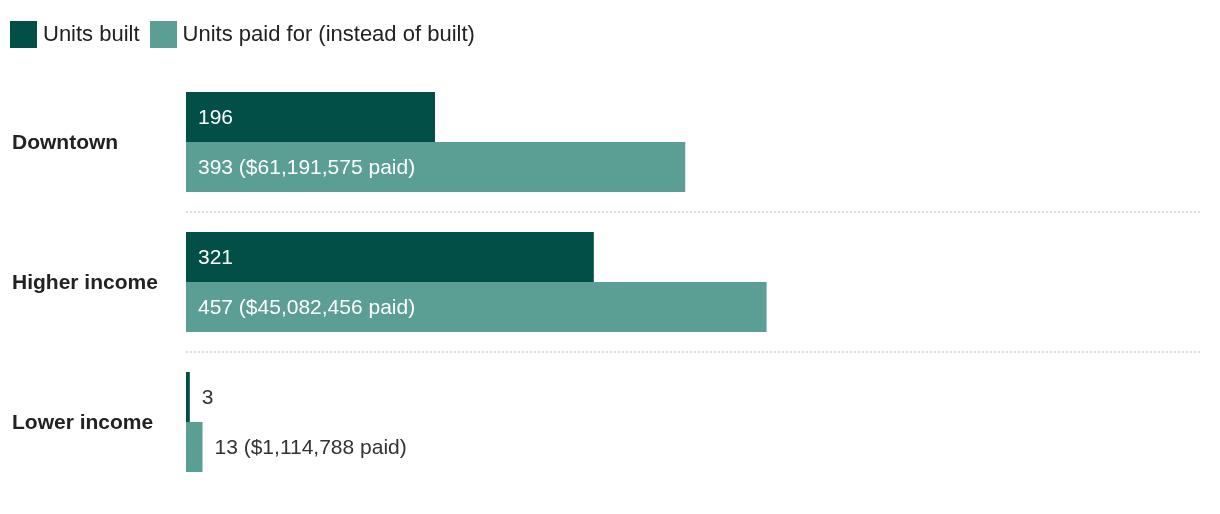 This screenshot has width=1220, height=514. What do you see at coordinates (91, 34) in the screenshot?
I see `legend-label: Units built` at bounding box center [91, 34].